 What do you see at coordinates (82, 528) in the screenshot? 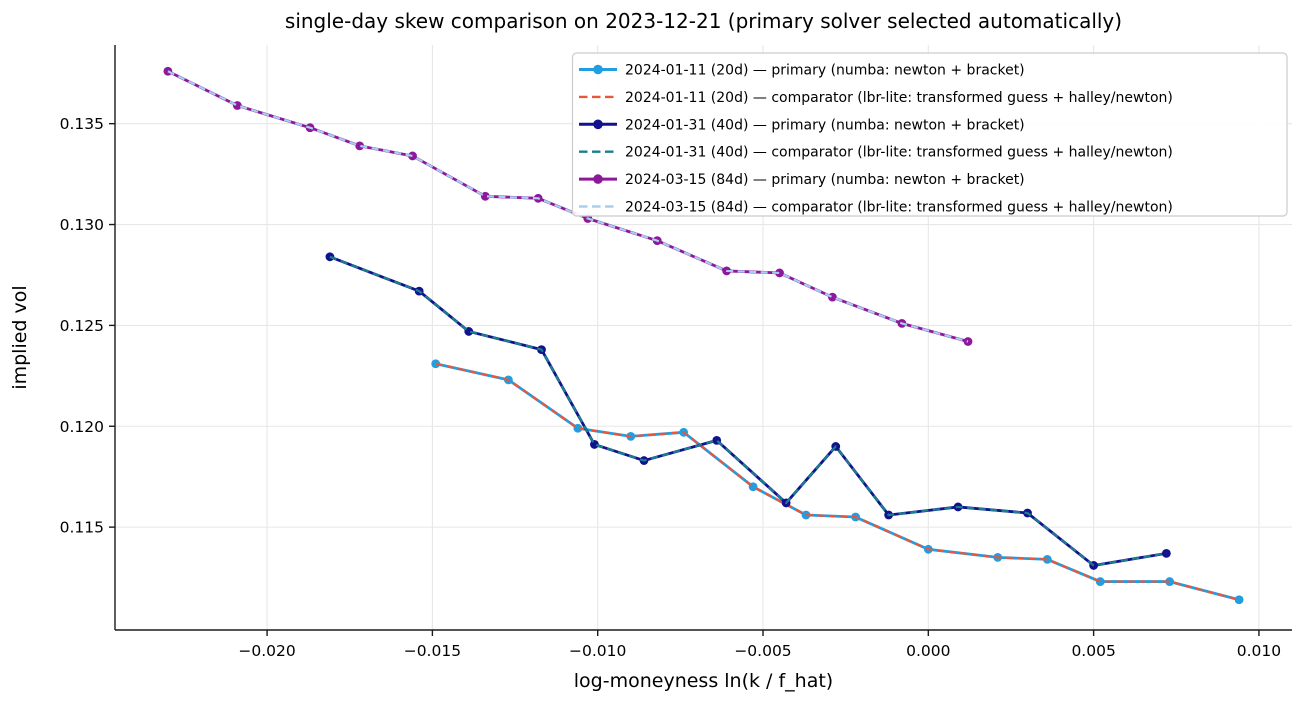
I see `y-tick-label: 0.115` at bounding box center [82, 528].